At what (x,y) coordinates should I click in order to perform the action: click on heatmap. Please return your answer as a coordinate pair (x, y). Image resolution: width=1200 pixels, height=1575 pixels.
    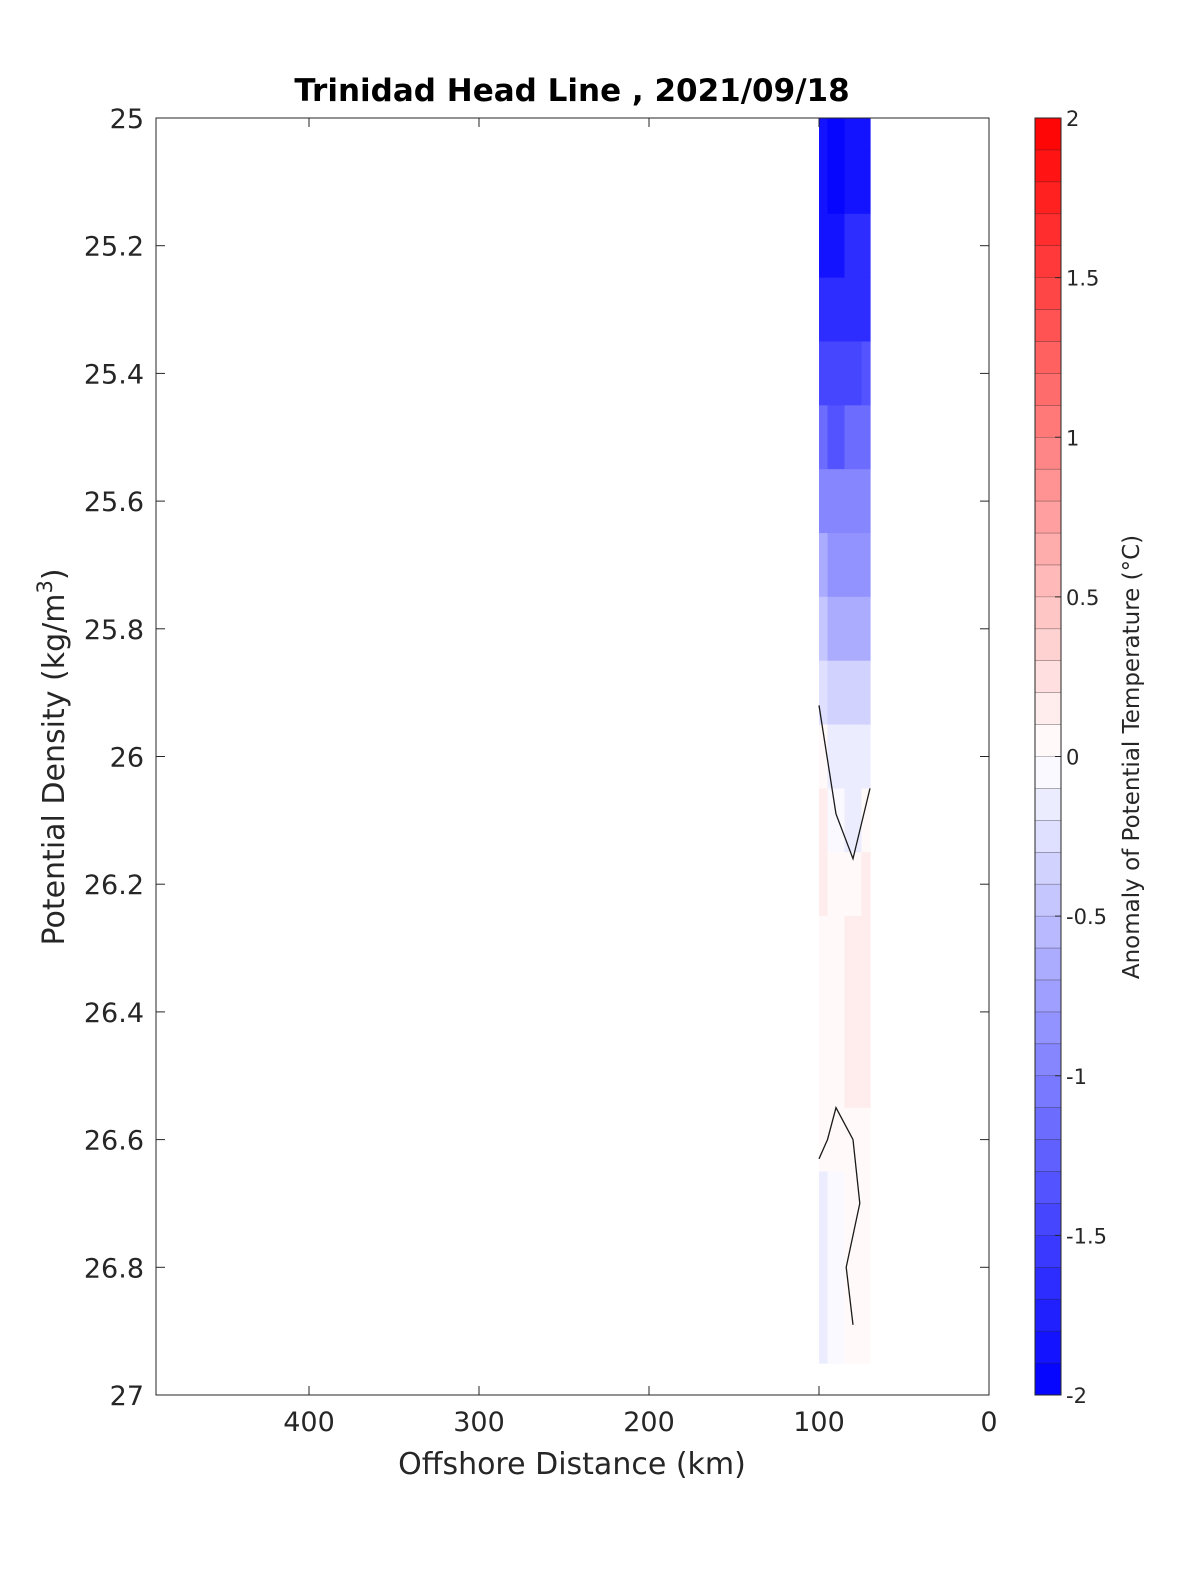
    Looking at the image, I should click on (845, 741).